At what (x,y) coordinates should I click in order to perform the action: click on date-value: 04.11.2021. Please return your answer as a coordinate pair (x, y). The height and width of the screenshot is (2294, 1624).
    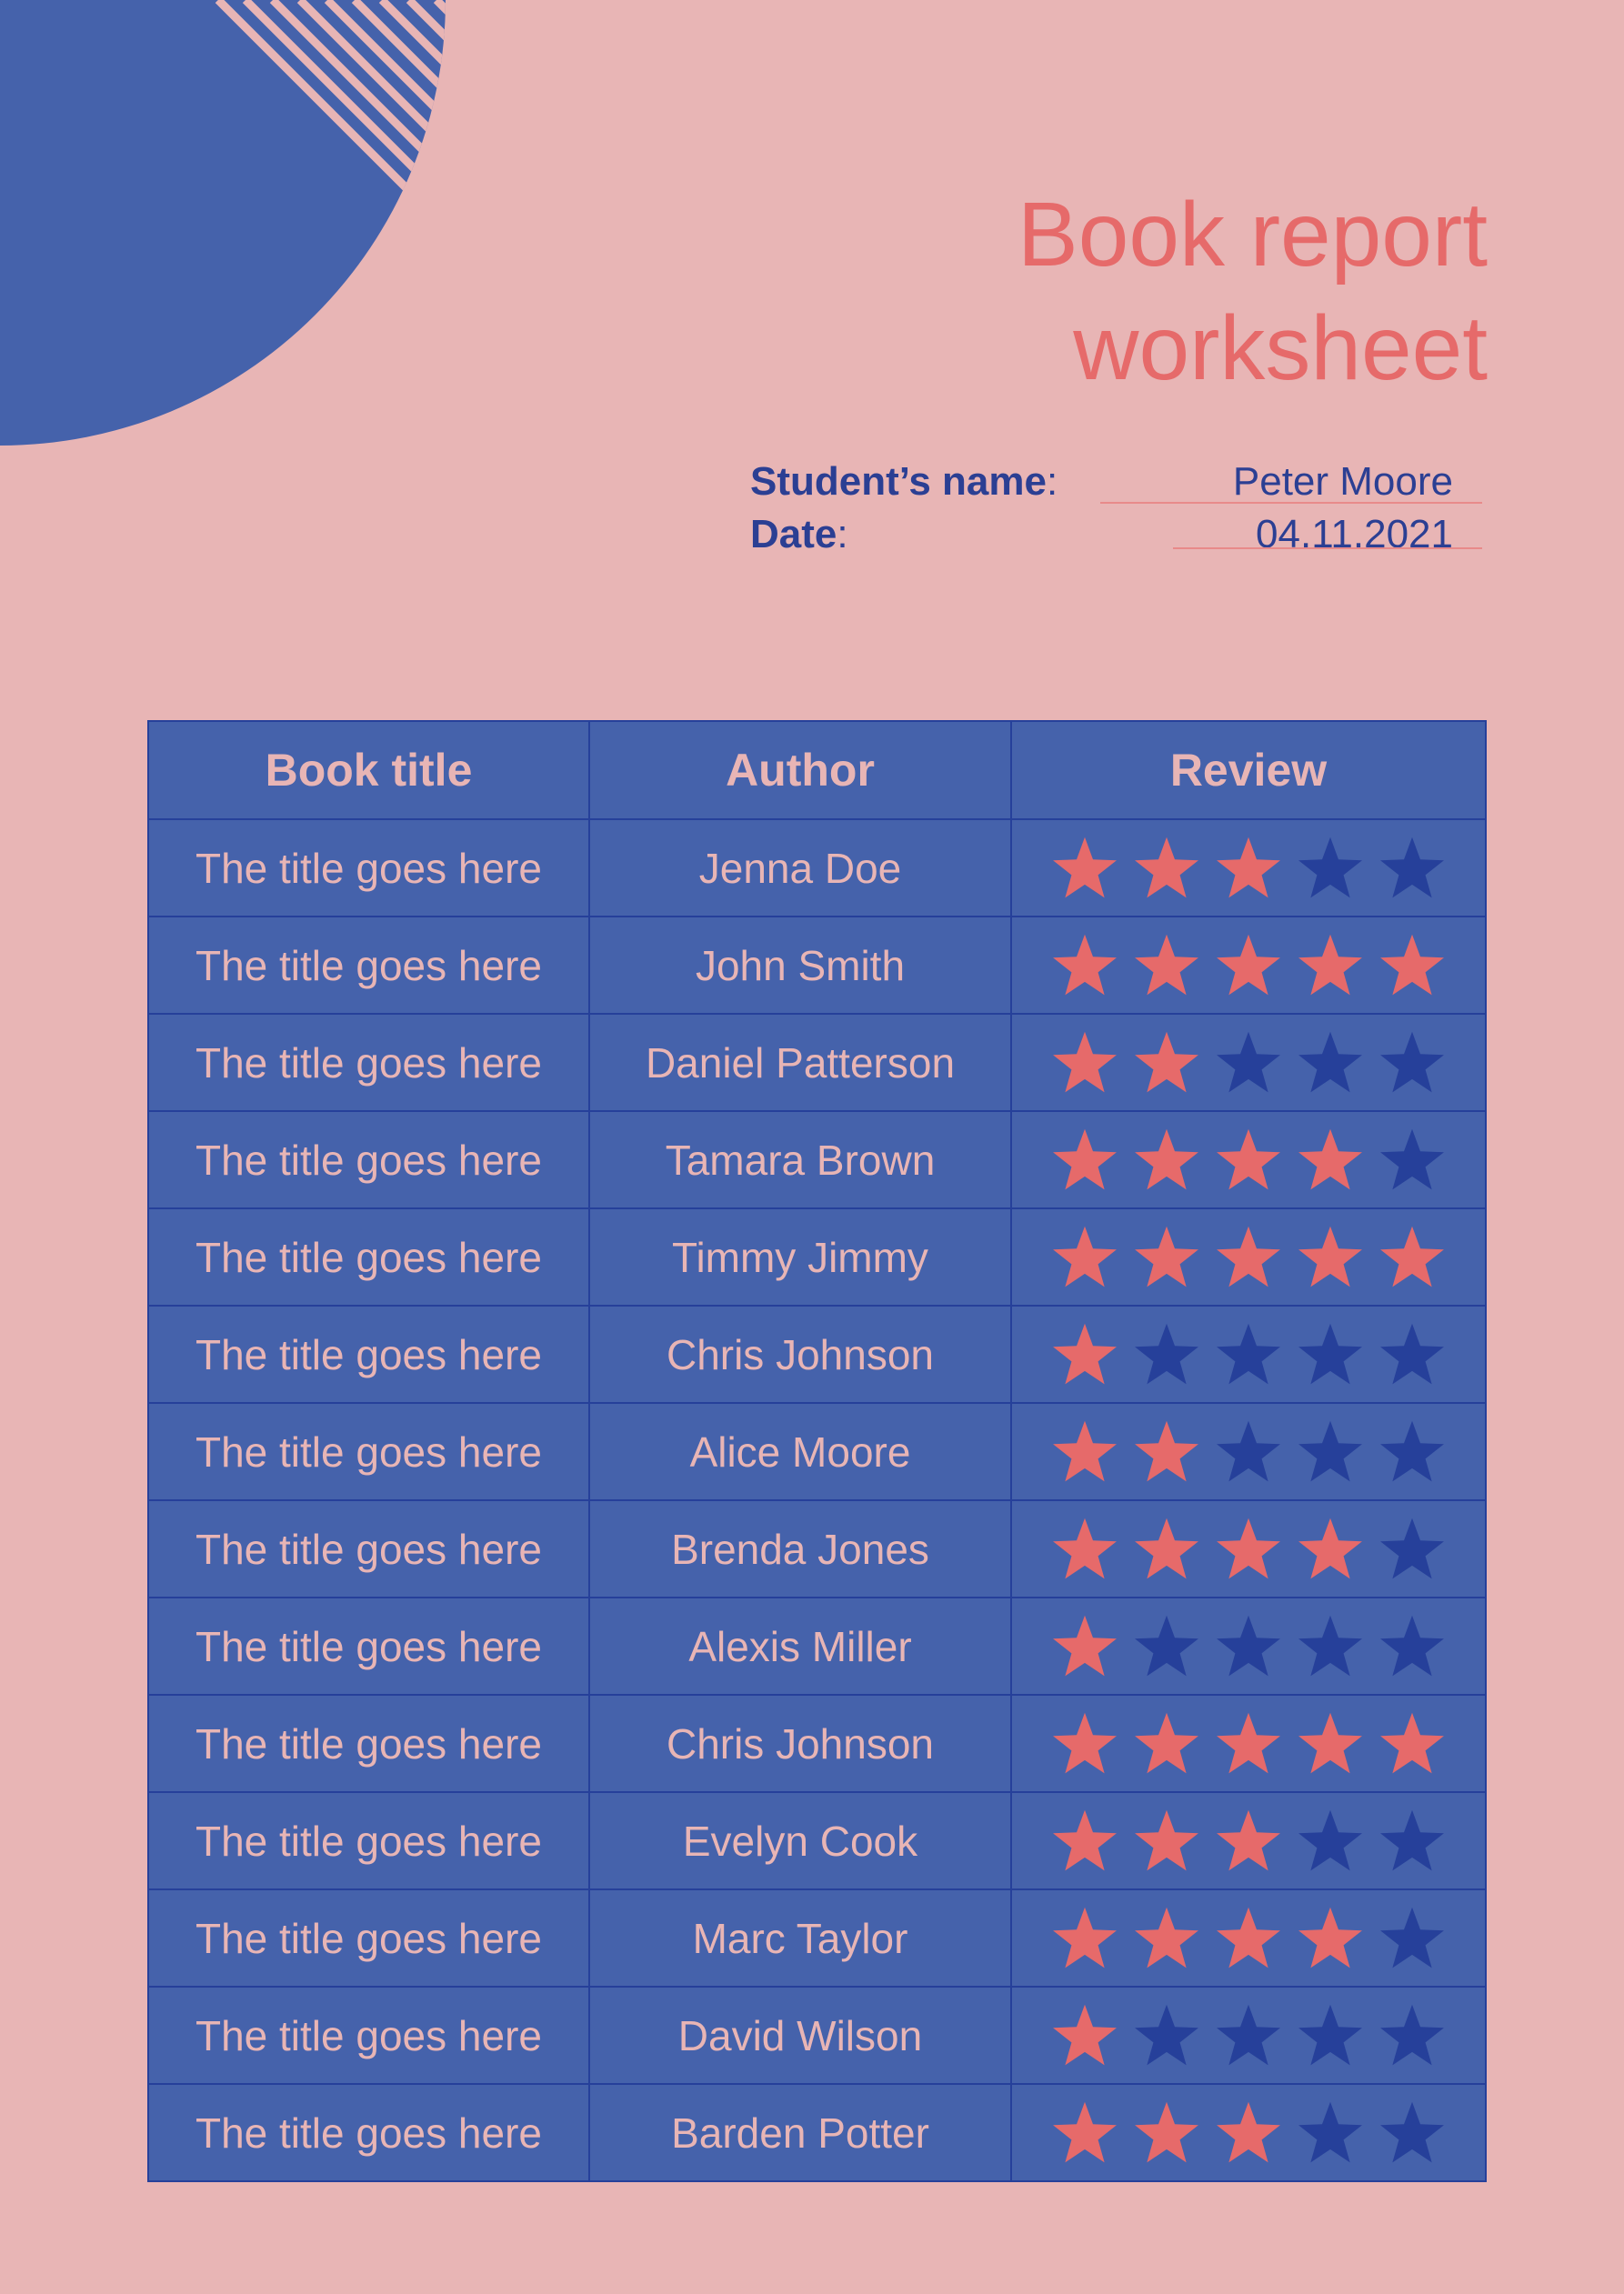
    Looking at the image, I should click on (1354, 534).